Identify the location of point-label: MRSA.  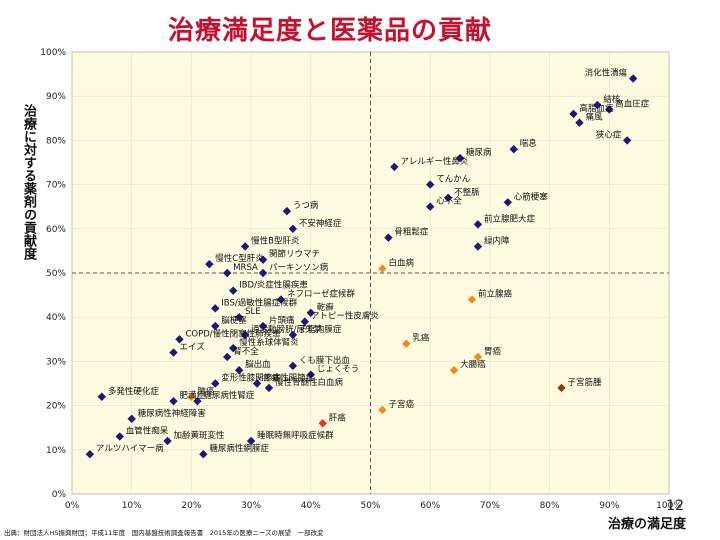
(245, 268).